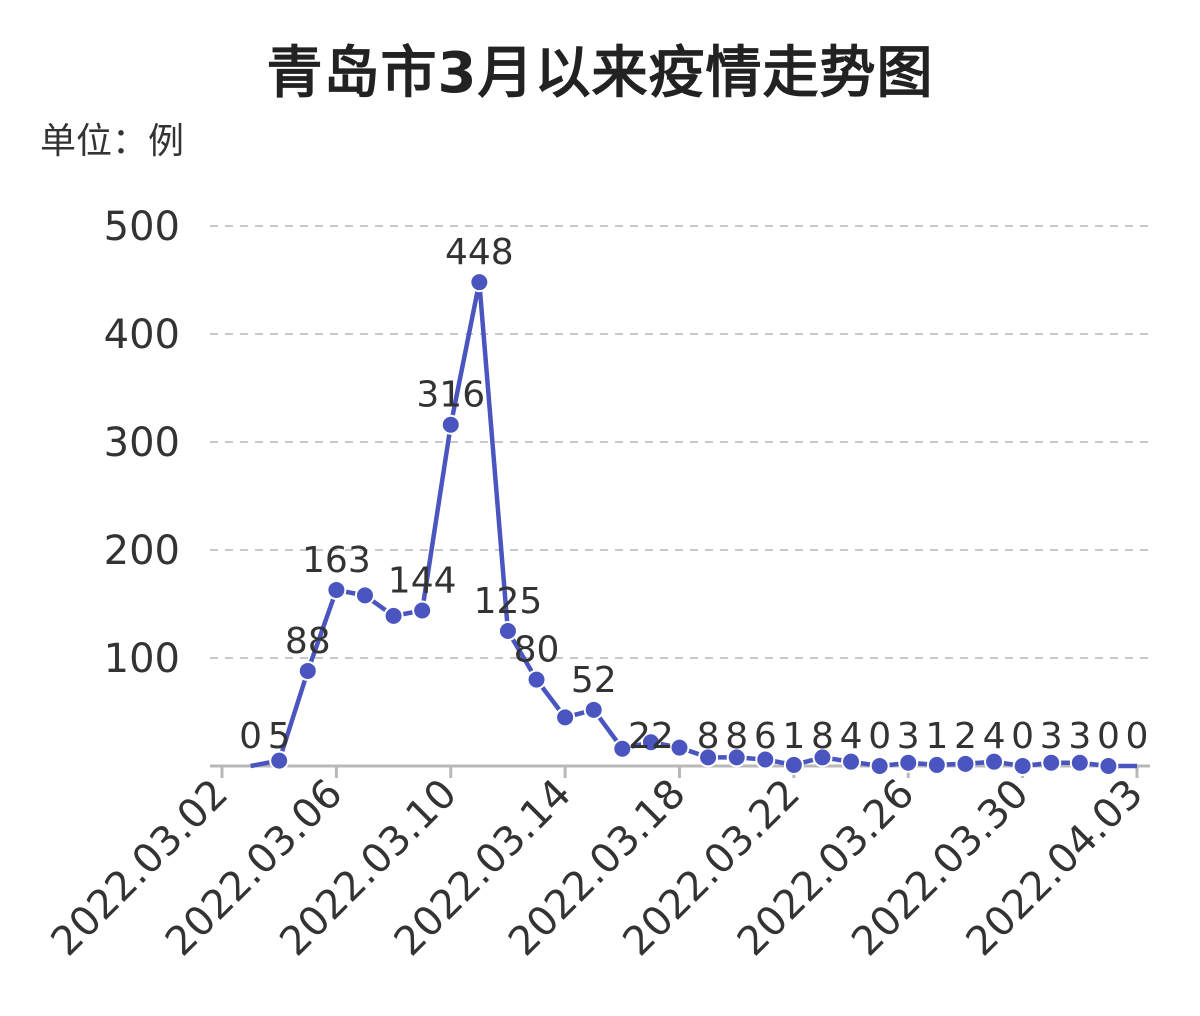  What do you see at coordinates (142, 443) in the screenshot?
I see `y-tick-label: 300` at bounding box center [142, 443].